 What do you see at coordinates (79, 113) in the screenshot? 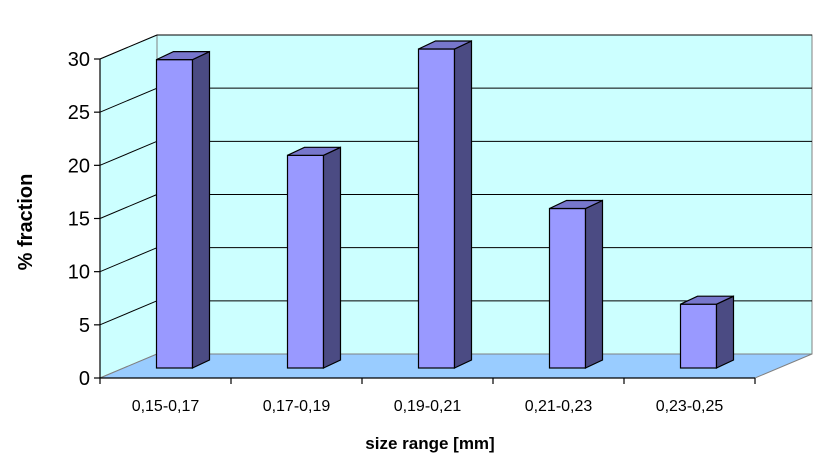
I see `y-tick-label: 25` at bounding box center [79, 113].